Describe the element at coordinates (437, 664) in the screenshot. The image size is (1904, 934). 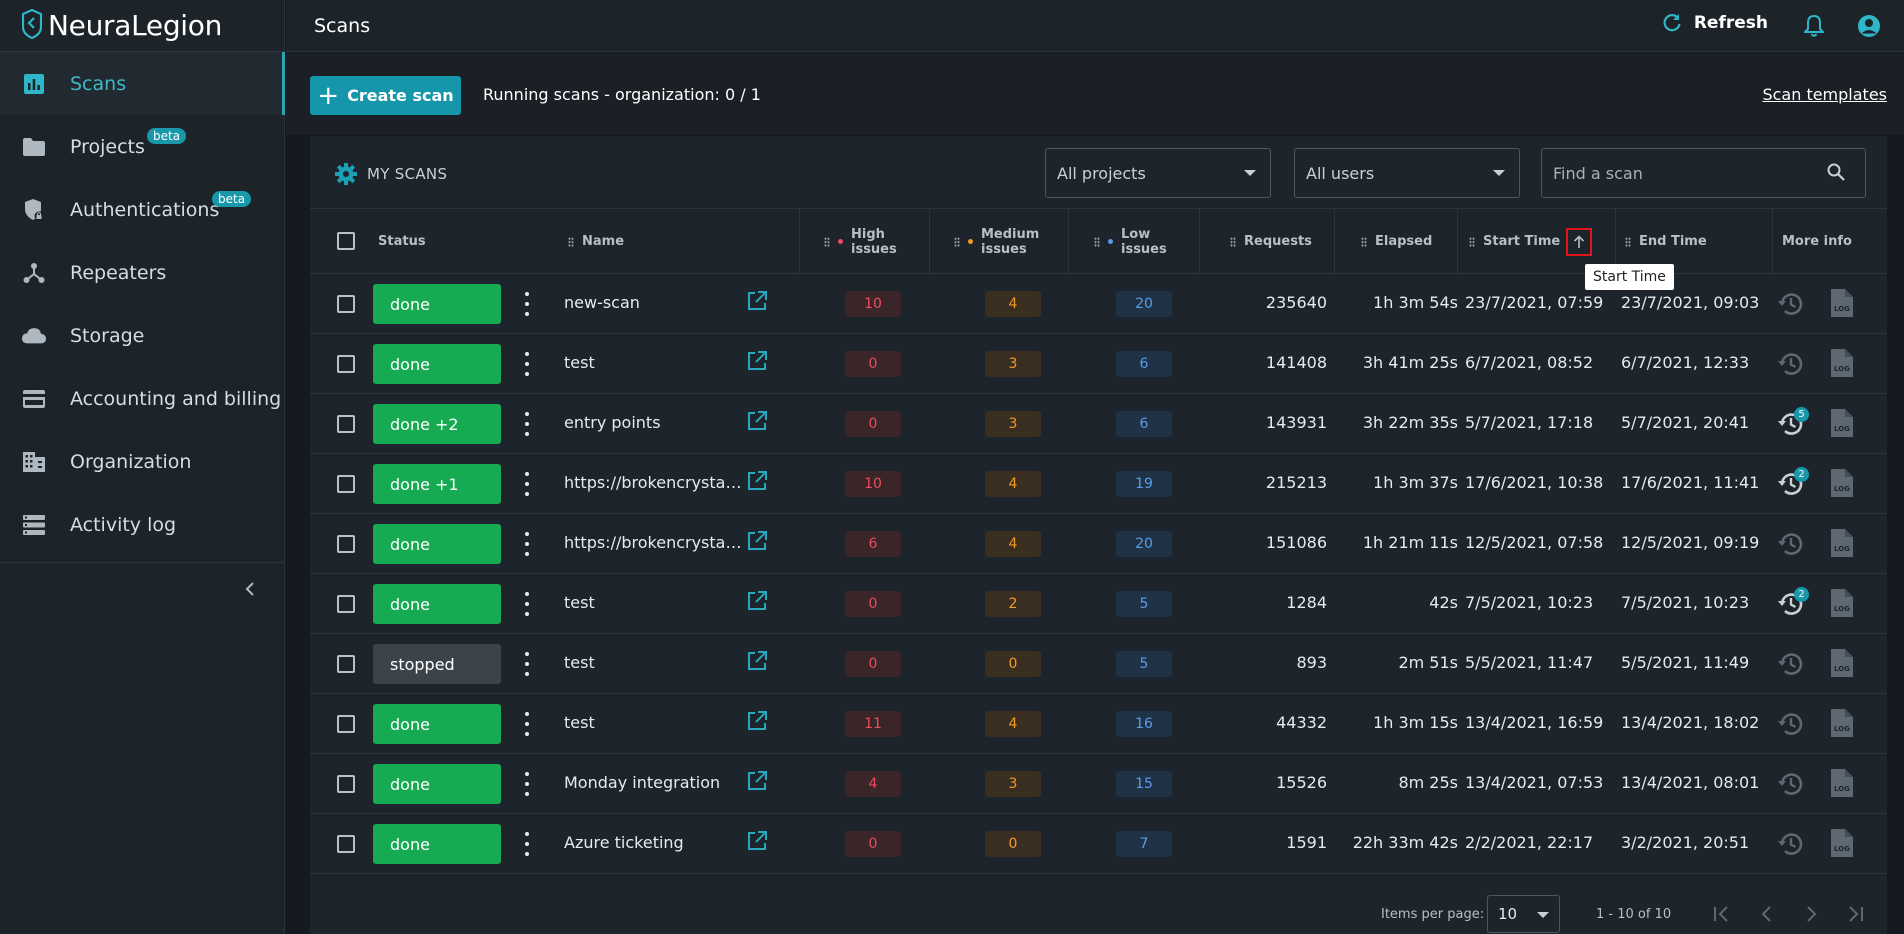
I see `status-badge: stopped` at that location.